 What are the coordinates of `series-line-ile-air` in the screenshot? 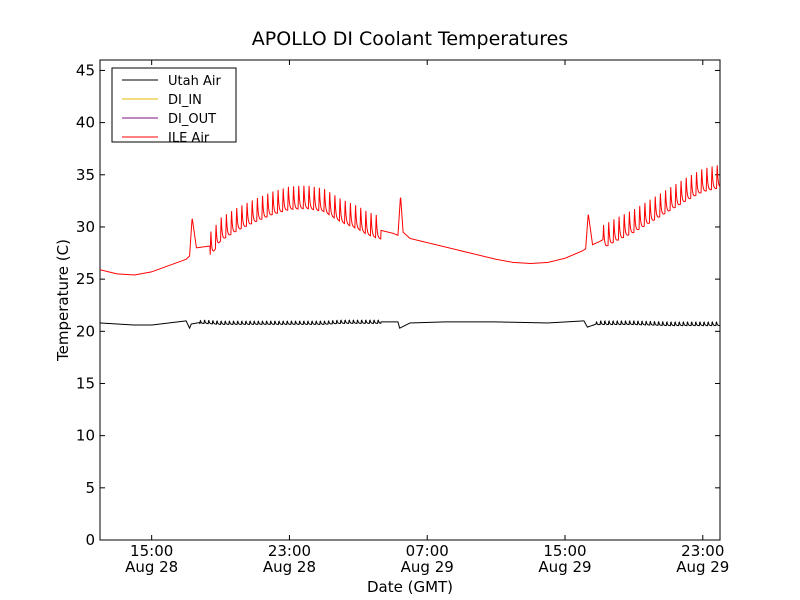 It's located at (410, 220).